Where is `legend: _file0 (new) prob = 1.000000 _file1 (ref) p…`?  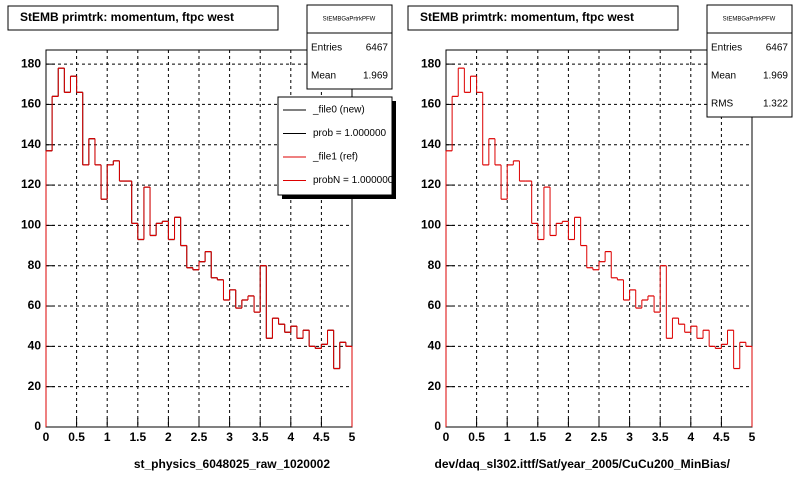 legend: _file0 (new) prob = 1.000000 _file1 (ref) p… is located at coordinates (338, 145).